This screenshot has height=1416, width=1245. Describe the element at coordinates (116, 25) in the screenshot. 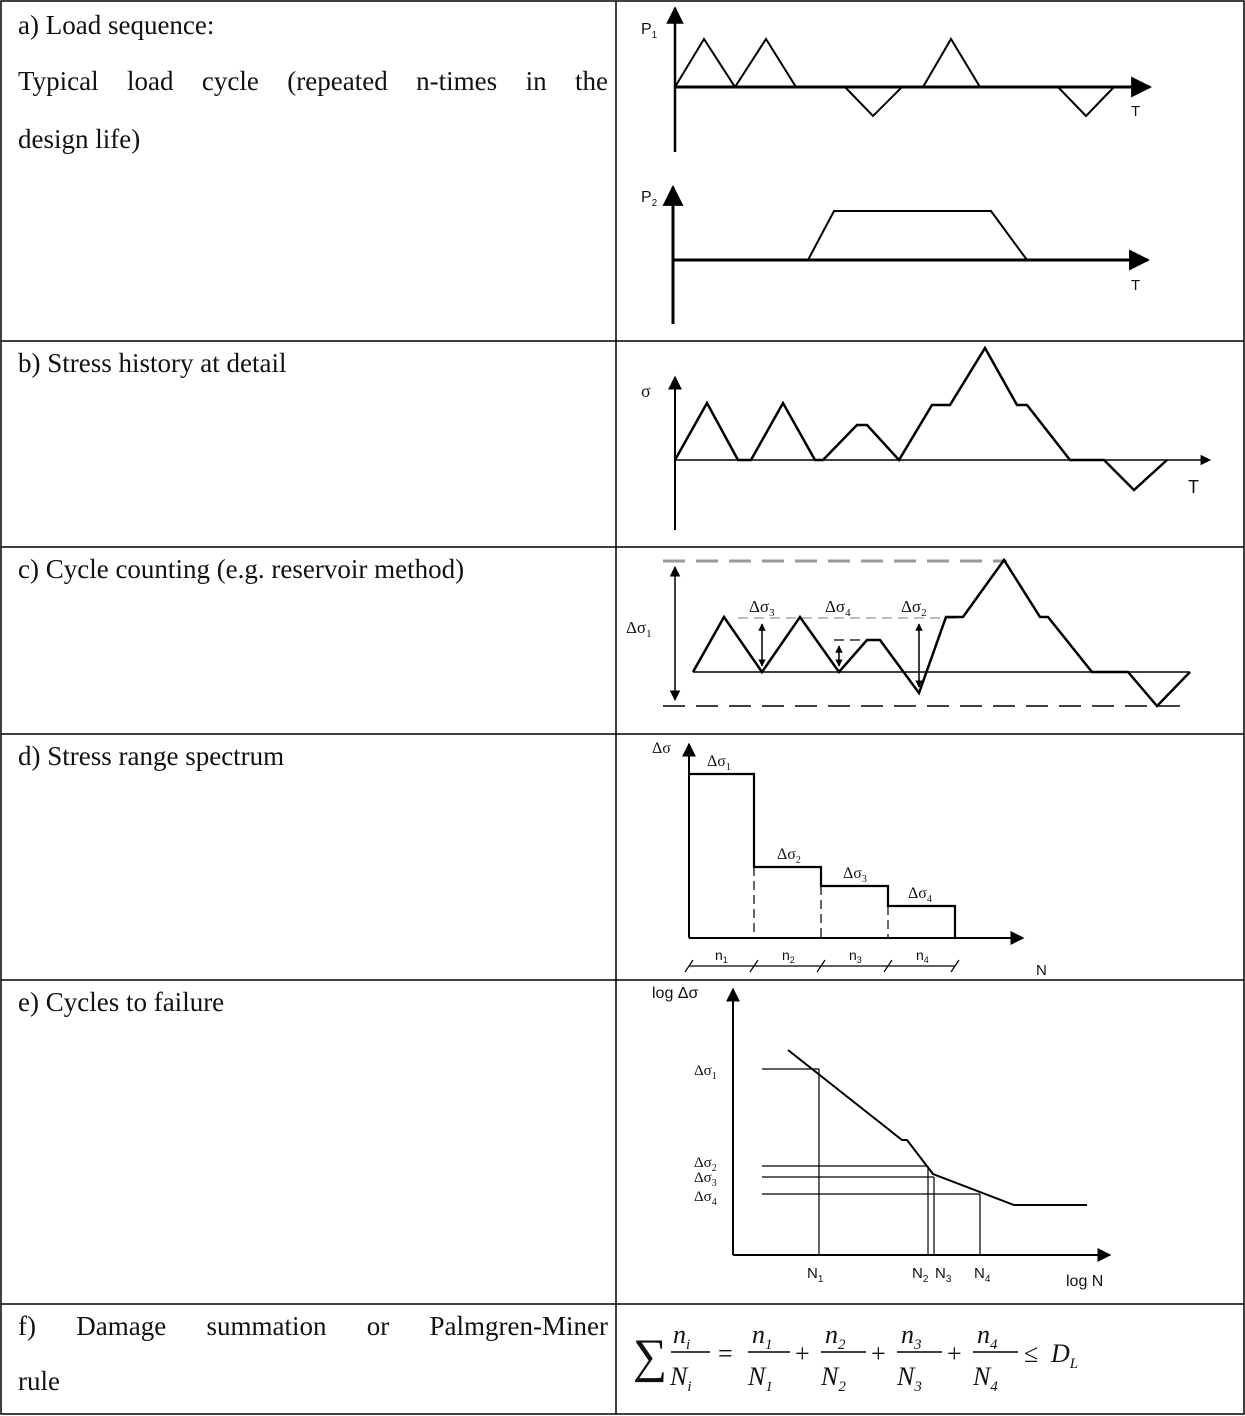

I see `row-a-title: a) Load sequence:` at that location.